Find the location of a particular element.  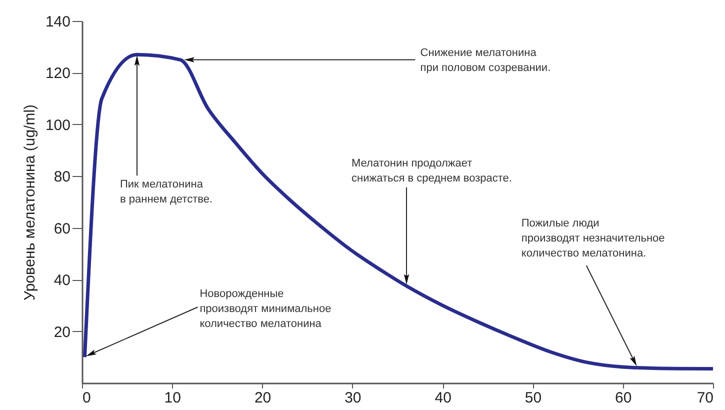

annotation: Снижение мелатонина при половом созревании. is located at coordinates (485, 60).